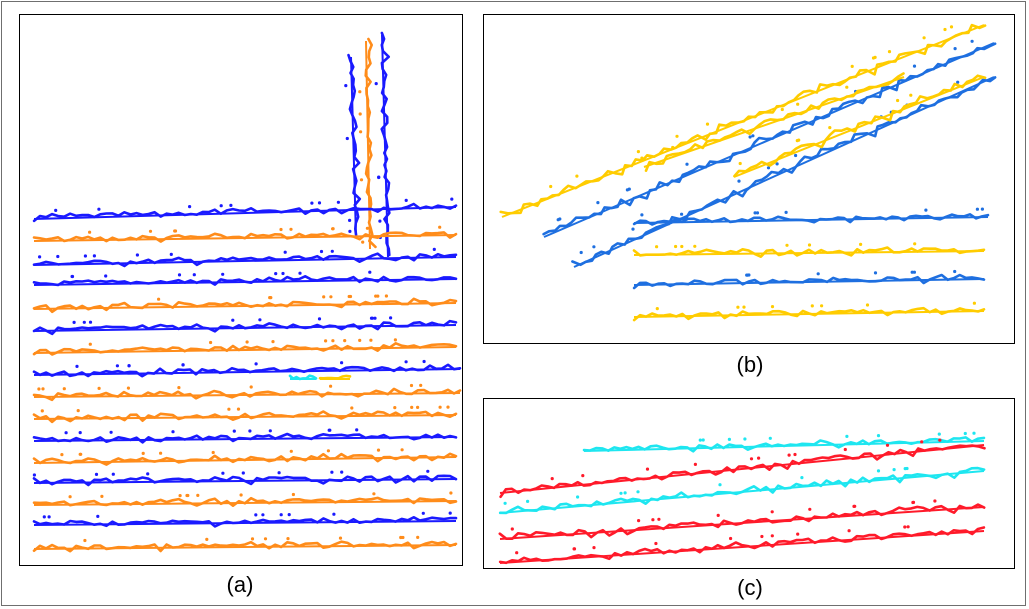  I want to click on panel-c, so click(749, 483).